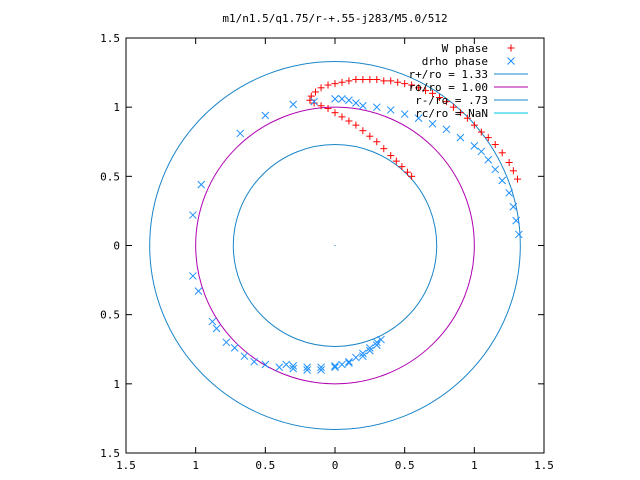 The image size is (640, 480). What do you see at coordinates (265, 465) in the screenshot?
I see `x-tick-label: 0.5` at bounding box center [265, 465].